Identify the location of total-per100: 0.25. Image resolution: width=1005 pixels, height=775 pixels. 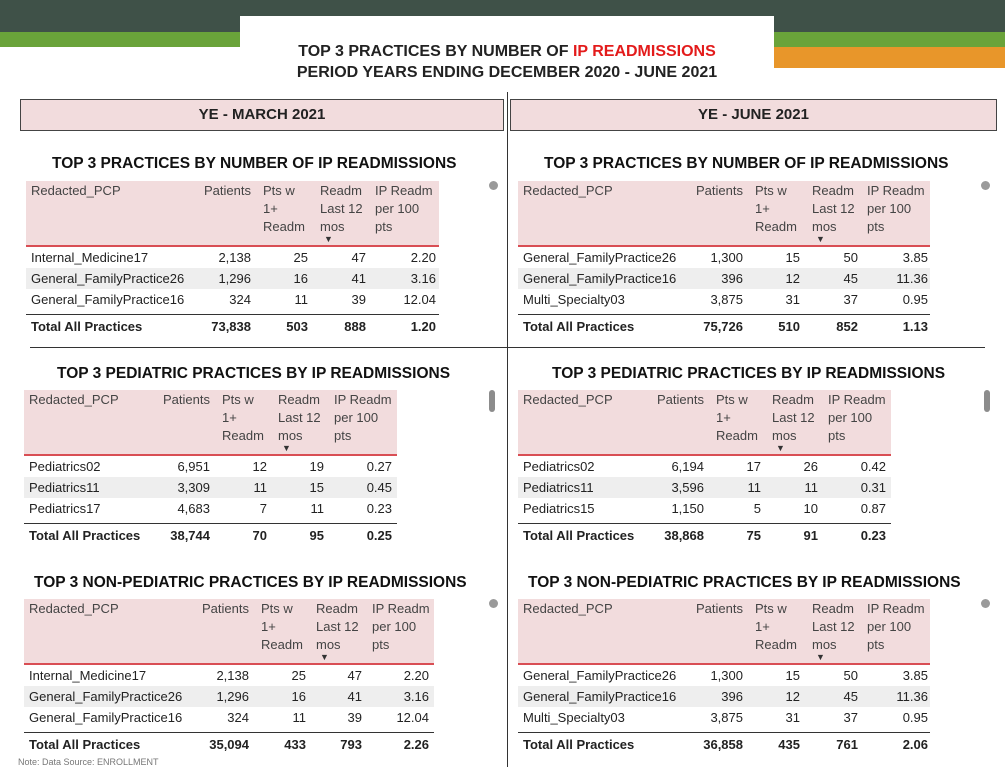
(379, 535).